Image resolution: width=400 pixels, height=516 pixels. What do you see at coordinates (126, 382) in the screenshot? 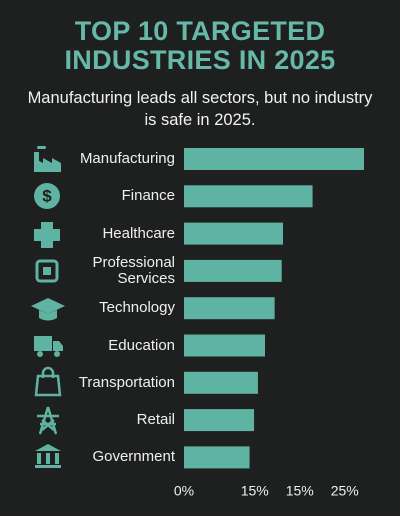
I see `category-label: Transportation` at bounding box center [126, 382].